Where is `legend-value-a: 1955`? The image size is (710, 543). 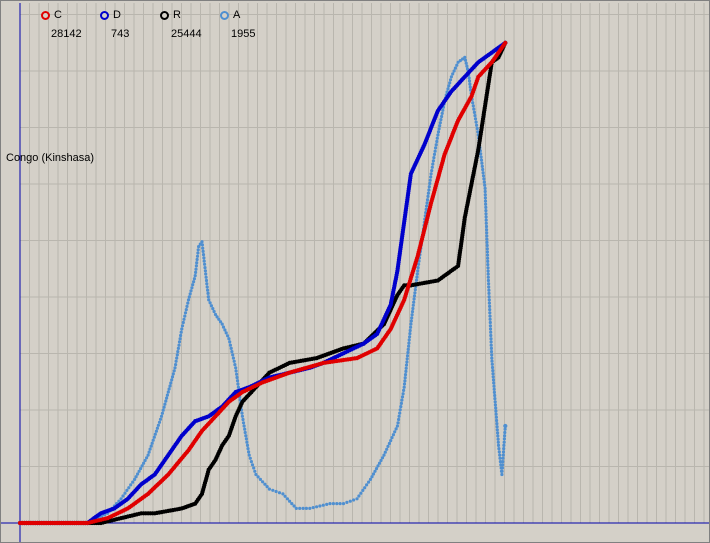 legend-value-a: 1955 is located at coordinates (243, 34).